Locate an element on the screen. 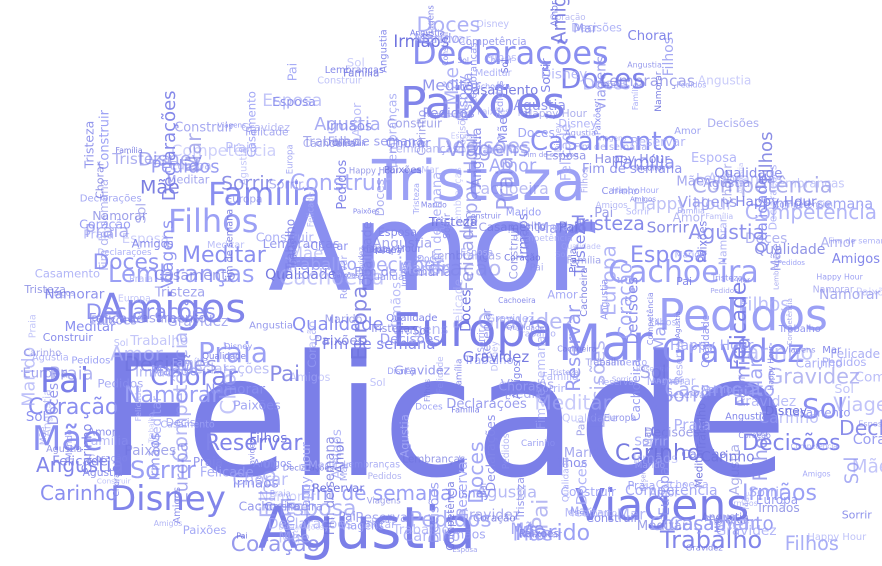 The width and height of the screenshot is (882, 566). word-filler: Amigos is located at coordinates (517, 380).